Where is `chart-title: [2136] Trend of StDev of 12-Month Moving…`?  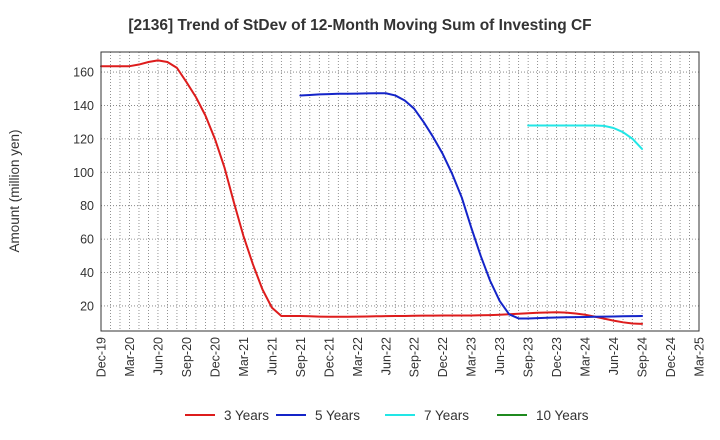
chart-title: [2136] Trend of StDev of 12-Month Moving… is located at coordinates (359, 25).